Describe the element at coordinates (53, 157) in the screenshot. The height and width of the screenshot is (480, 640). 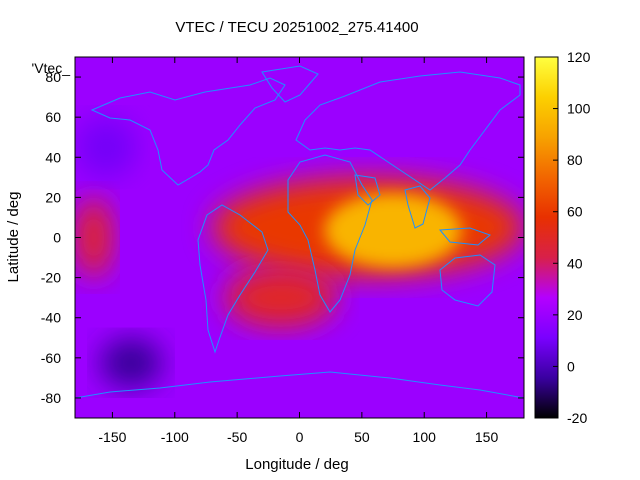
I see `y-tick-label: 40` at that location.